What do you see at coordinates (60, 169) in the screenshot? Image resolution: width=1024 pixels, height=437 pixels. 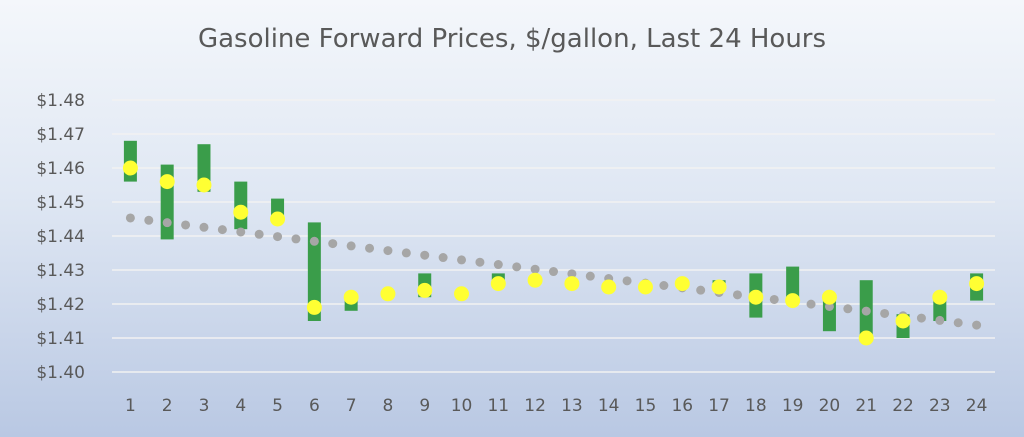 I see `y-tick-label: $1.46` at bounding box center [60, 169].